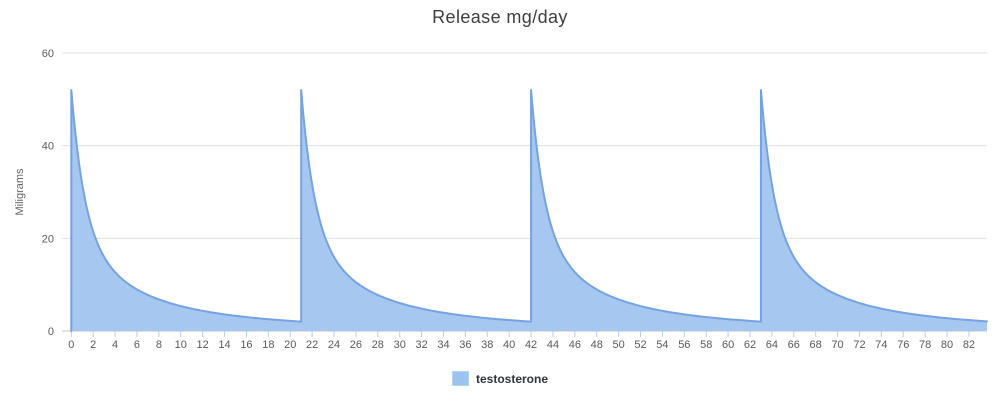  What do you see at coordinates (553, 345) in the screenshot?
I see `x-tick-label: 44` at bounding box center [553, 345].